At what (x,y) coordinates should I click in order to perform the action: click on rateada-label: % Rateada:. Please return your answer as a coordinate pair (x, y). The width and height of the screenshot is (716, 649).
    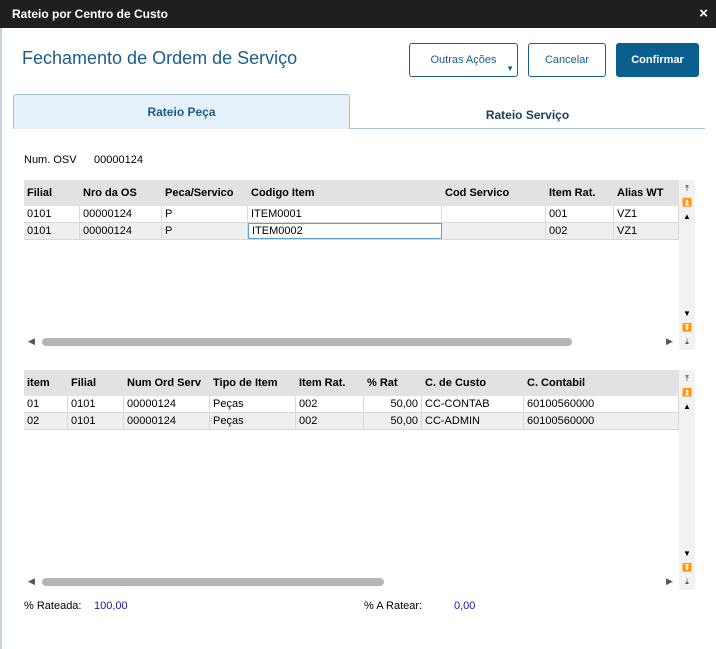
    Looking at the image, I should click on (53, 606).